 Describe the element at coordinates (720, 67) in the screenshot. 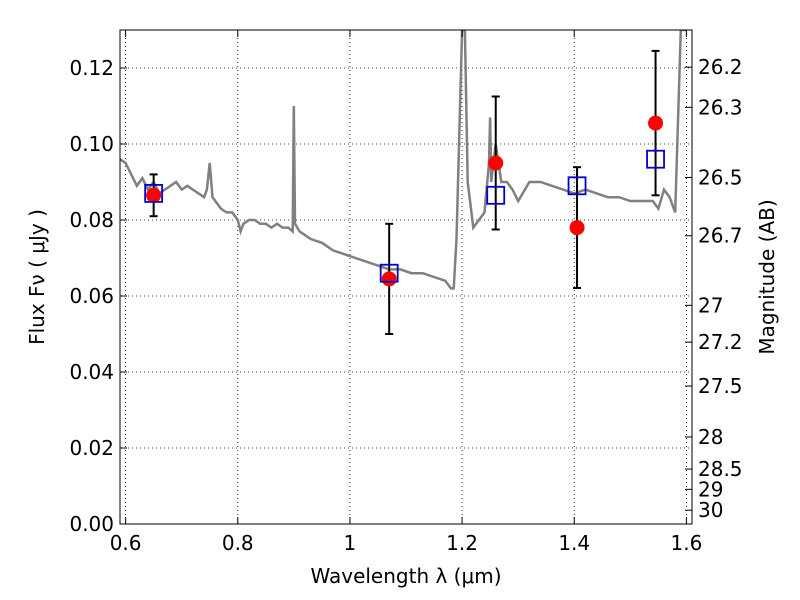

I see `mag-tick-label: 26.2` at that location.